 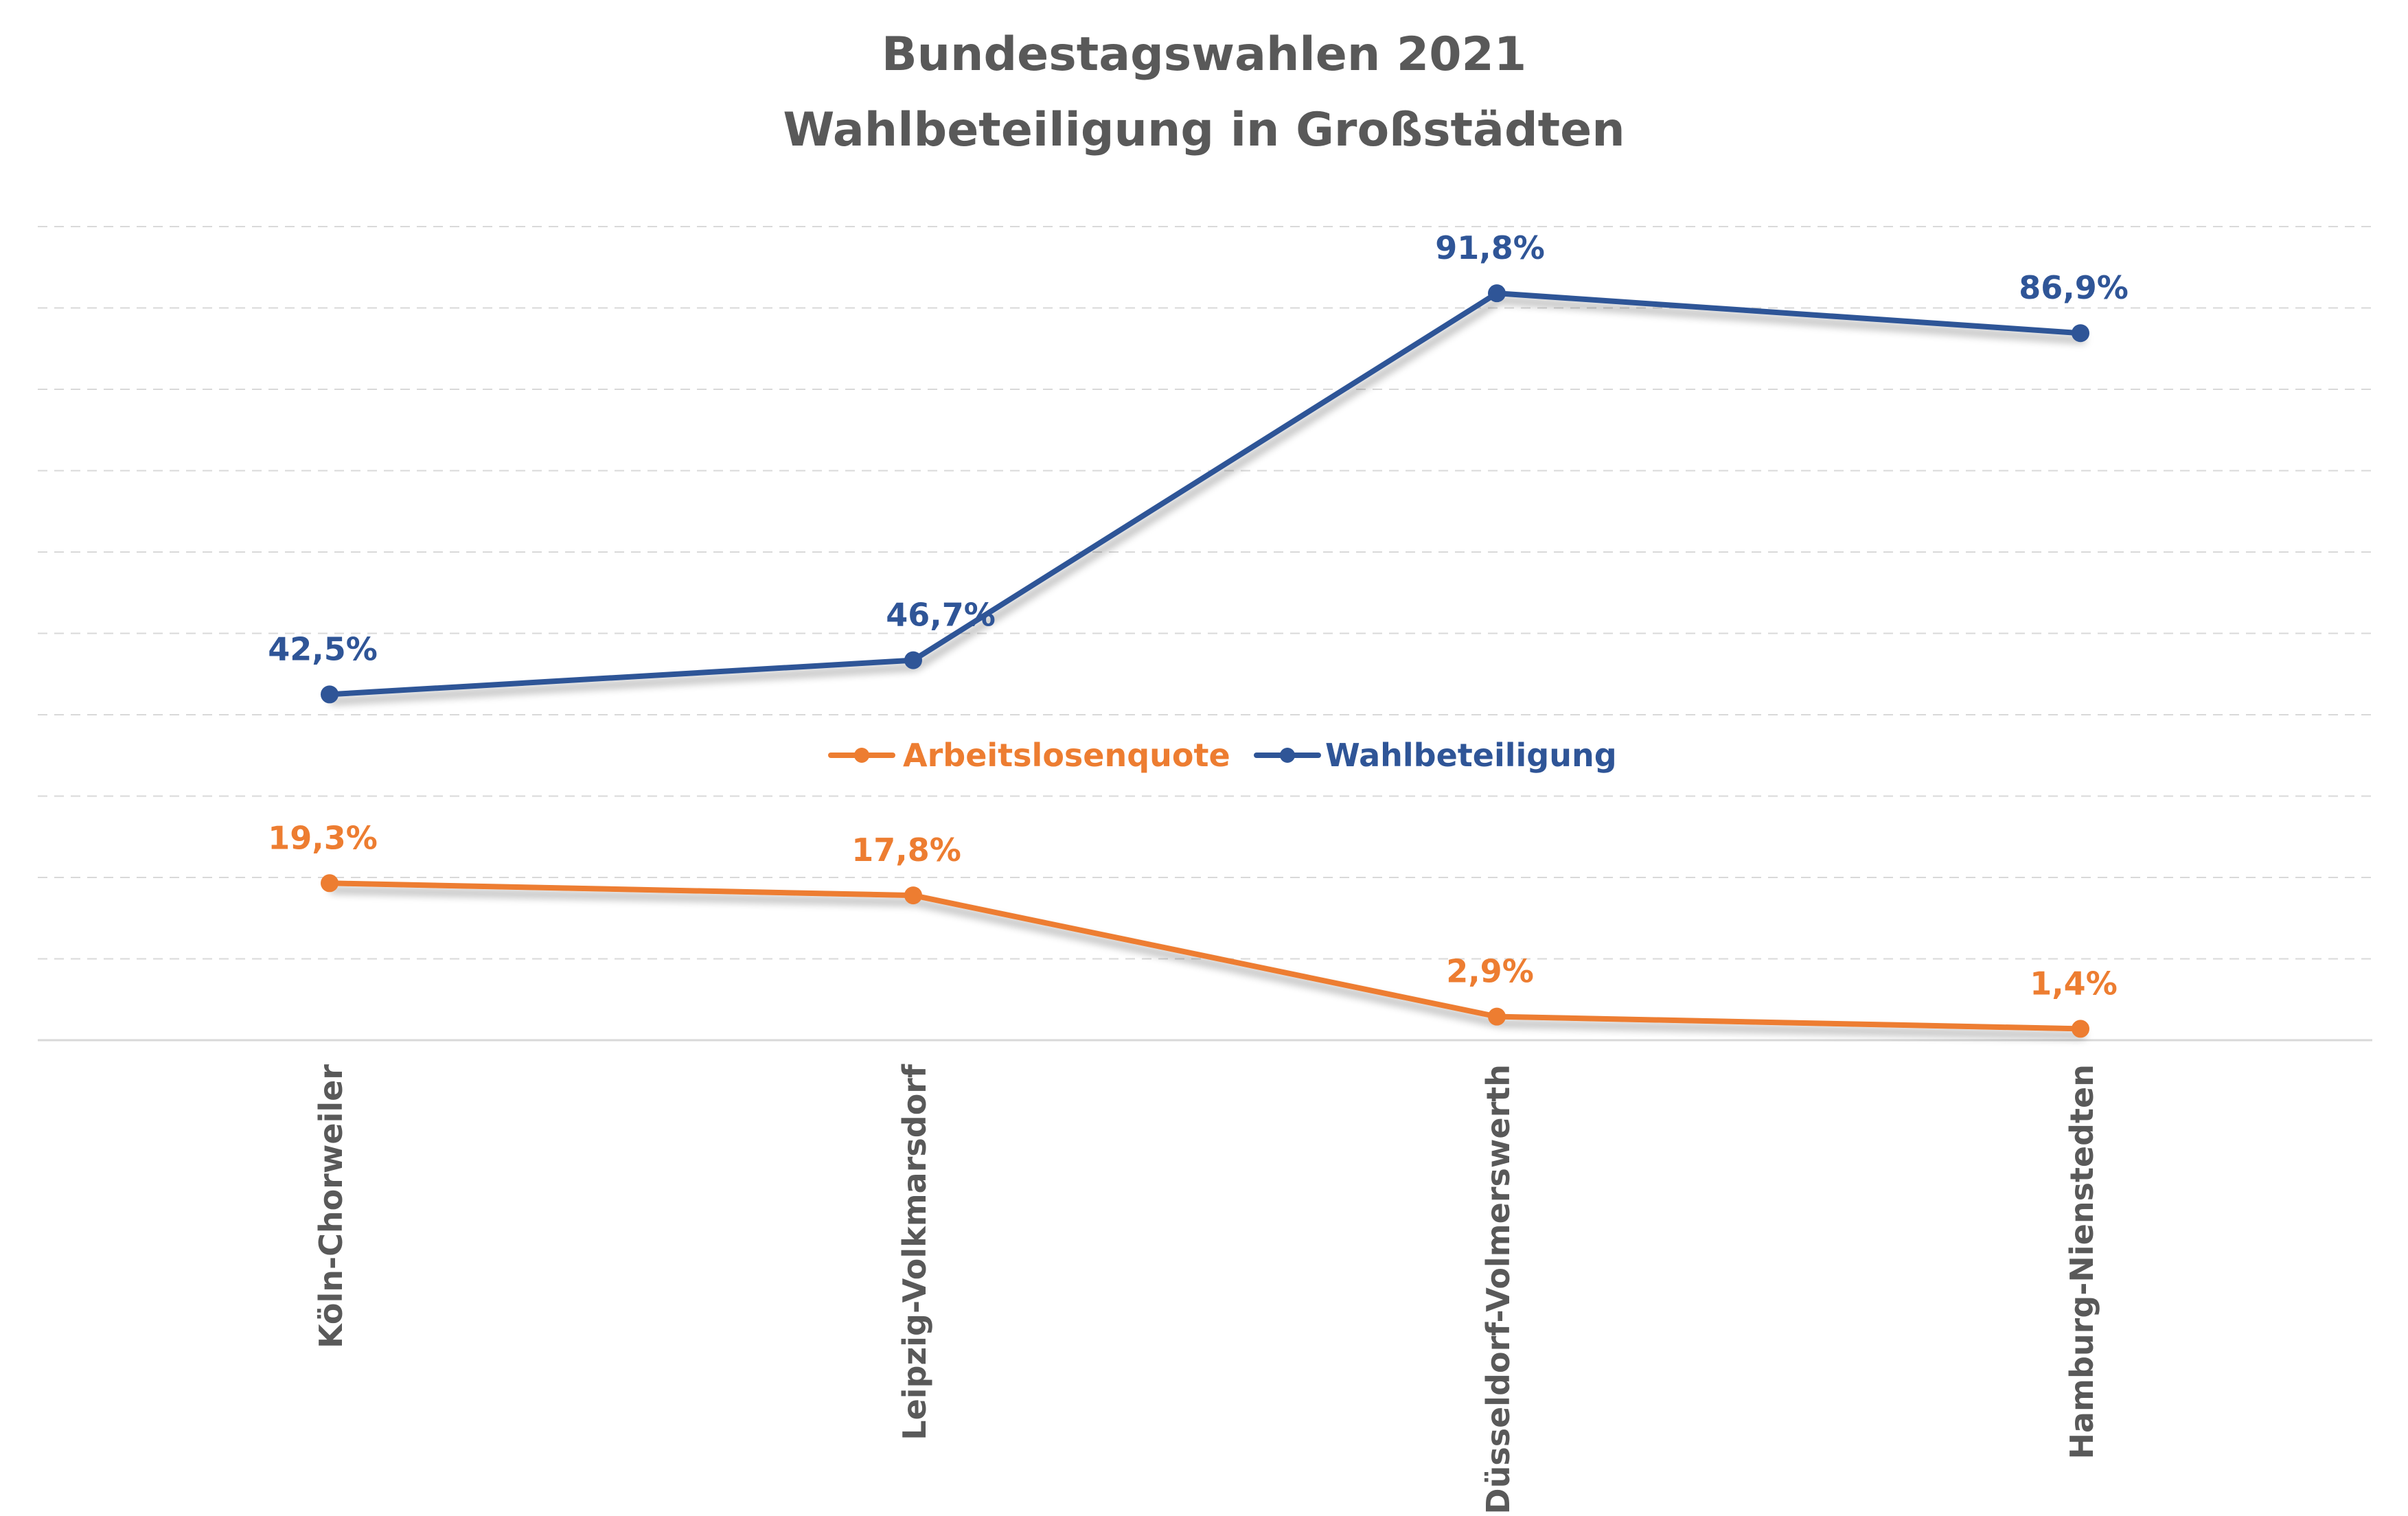 What do you see at coordinates (323, 838) in the screenshot?
I see `data-label: 19,3%` at bounding box center [323, 838].